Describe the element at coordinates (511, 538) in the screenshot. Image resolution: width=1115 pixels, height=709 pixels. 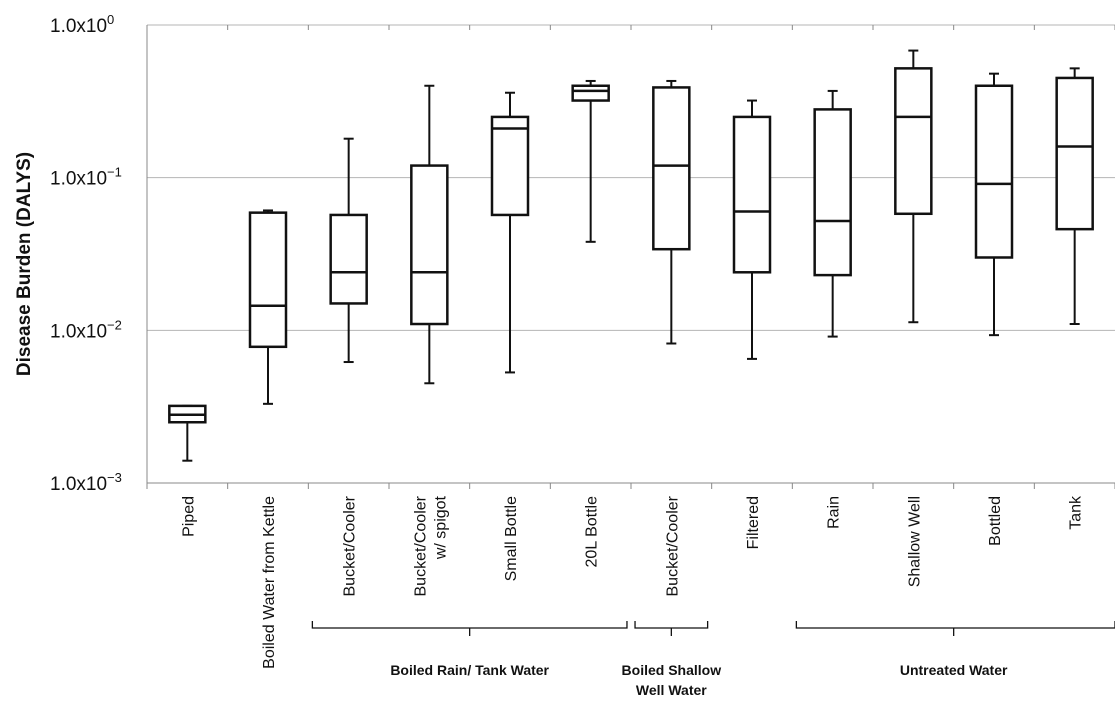
I see `category-label: Small Bottle` at that location.